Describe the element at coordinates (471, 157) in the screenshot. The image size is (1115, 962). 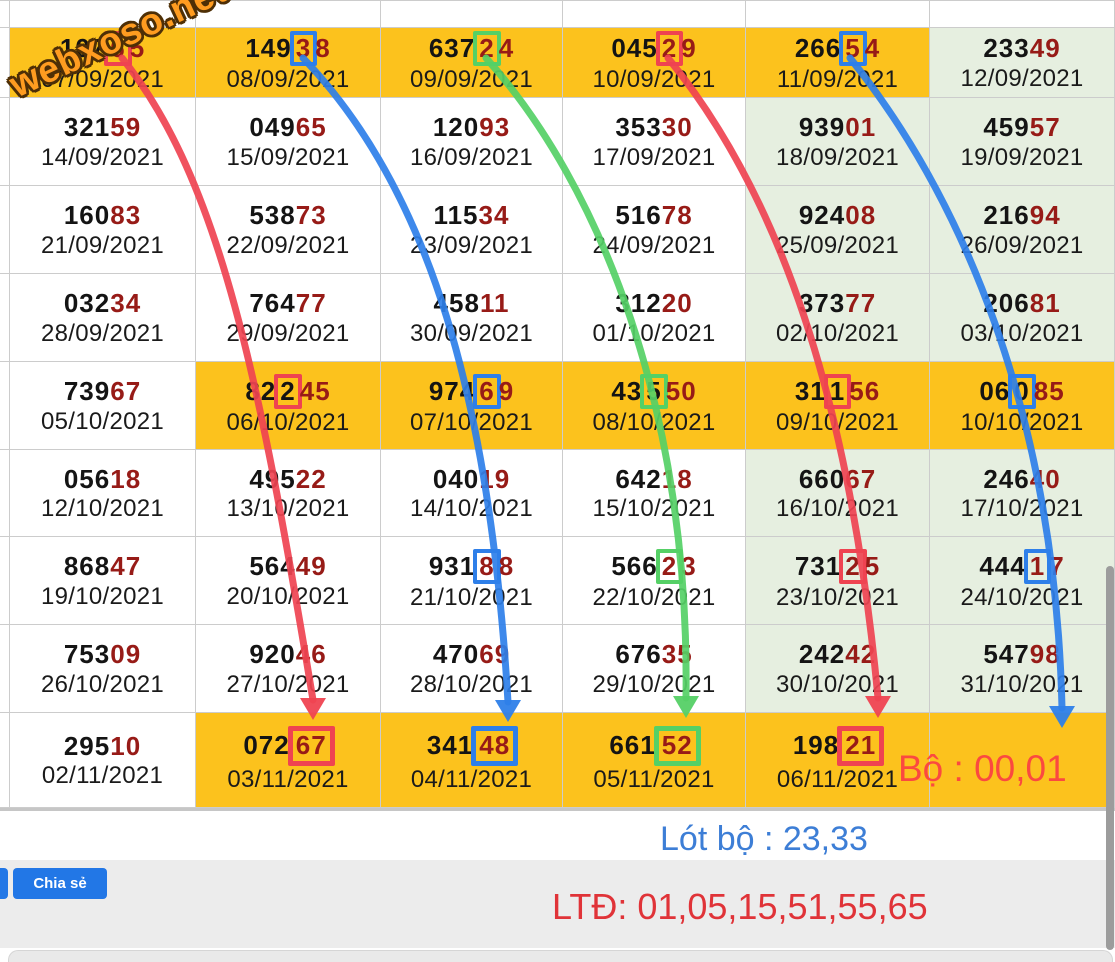
I see `draw-date: 16/09/2021` at that location.